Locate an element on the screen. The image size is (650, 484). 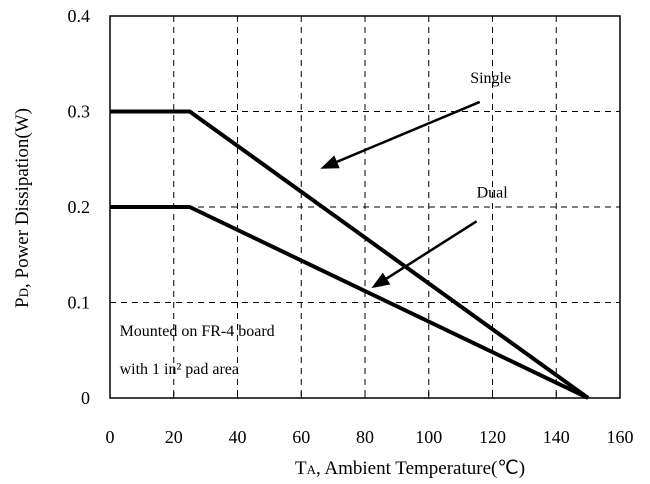
note-line-2: with 1 in² pad area is located at coordinates (179, 369).